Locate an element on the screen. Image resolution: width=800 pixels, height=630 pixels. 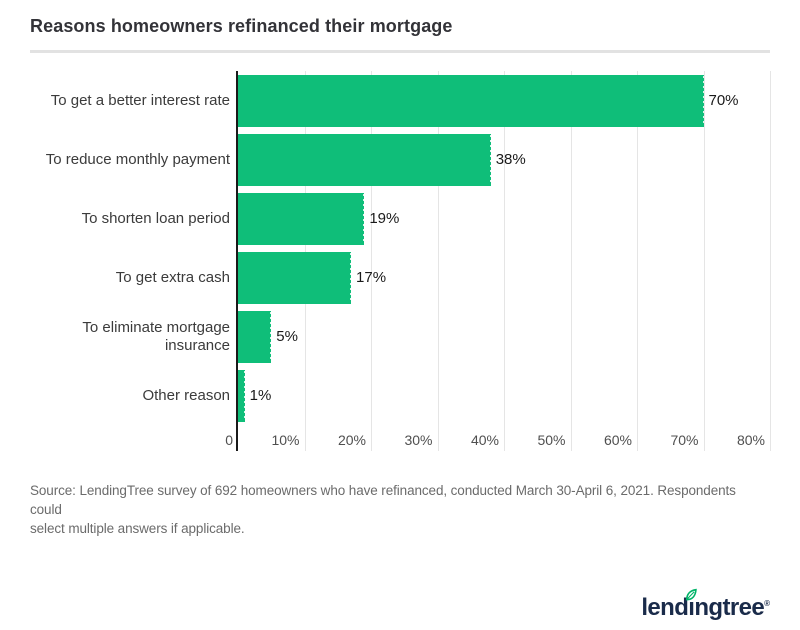
logo-letter-i: ı is located at coordinates (692, 604).